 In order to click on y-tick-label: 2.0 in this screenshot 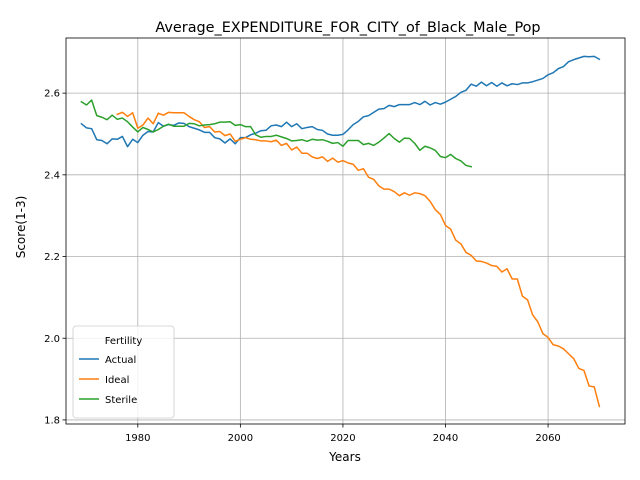, I will do `click(52, 339)`.